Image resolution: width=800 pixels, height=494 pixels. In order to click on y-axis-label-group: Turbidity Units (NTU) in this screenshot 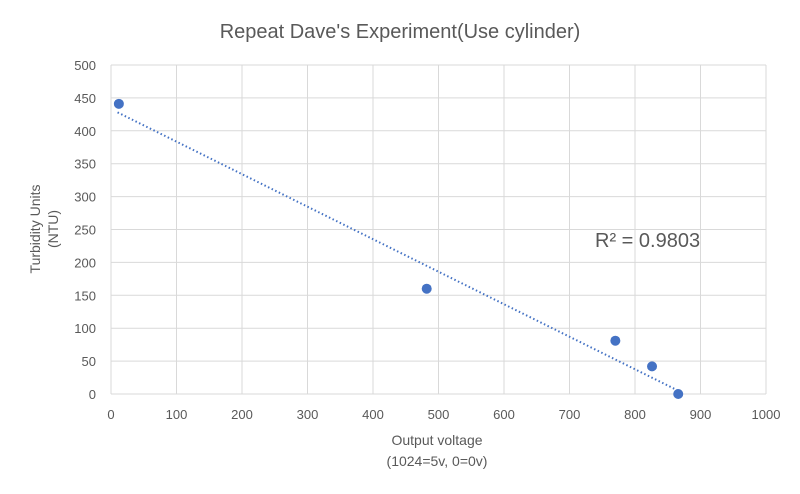, I will do `click(44, 229)`.